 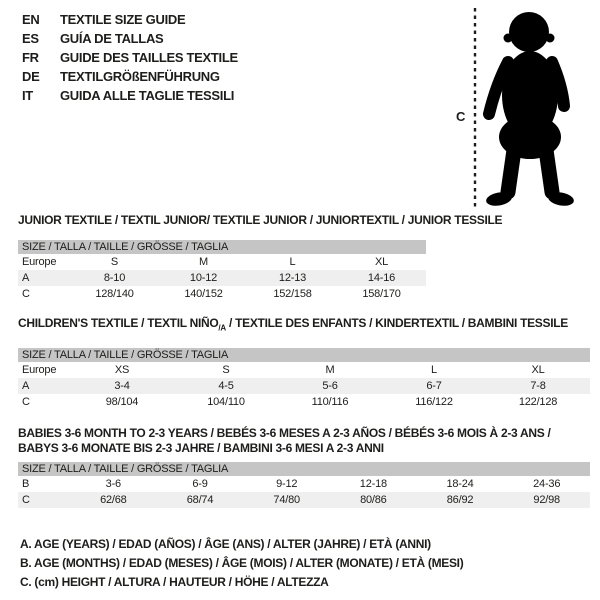 I want to click on size-value: 62/68, so click(x=113, y=500).